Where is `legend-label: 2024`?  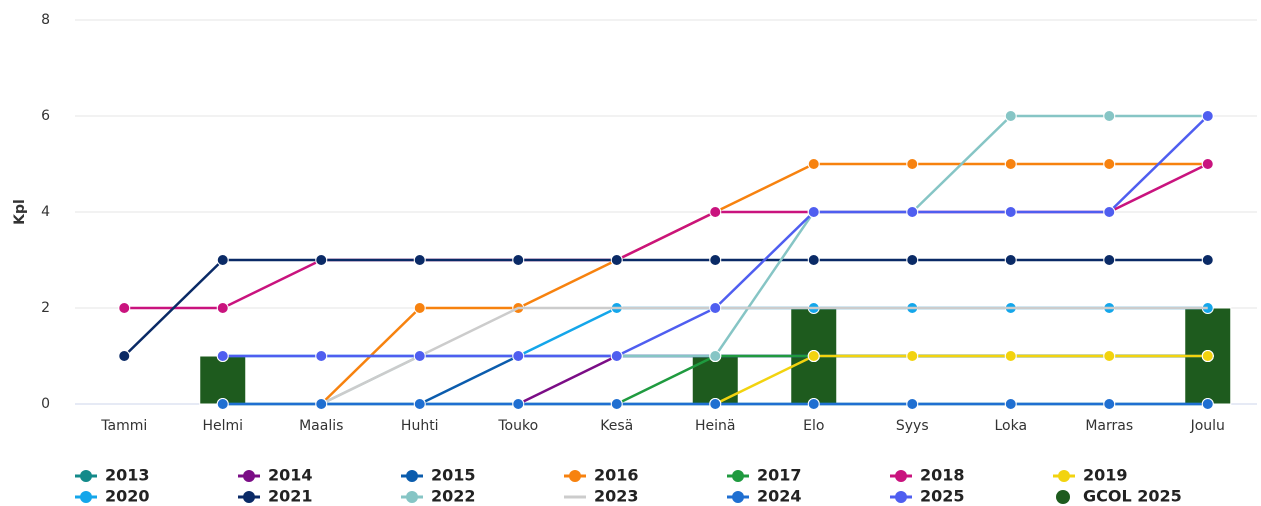
legend-label: 2024 is located at coordinates (779, 496).